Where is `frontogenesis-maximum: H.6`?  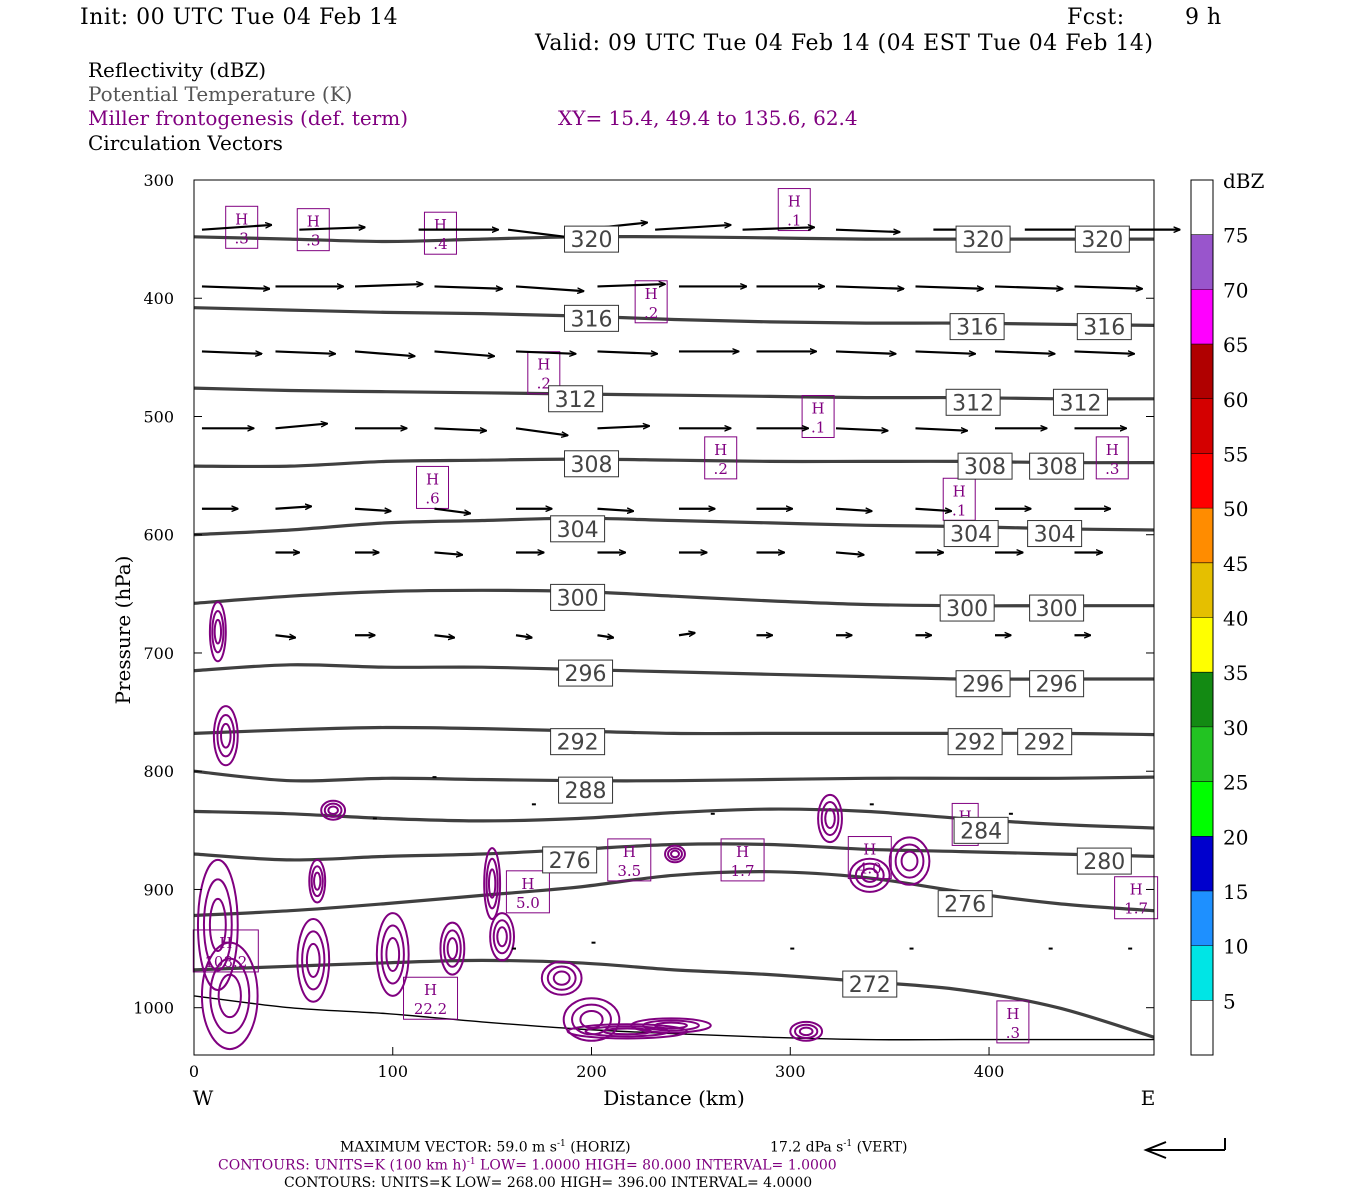 frontogenesis-maximum: H.6 is located at coordinates (433, 487).